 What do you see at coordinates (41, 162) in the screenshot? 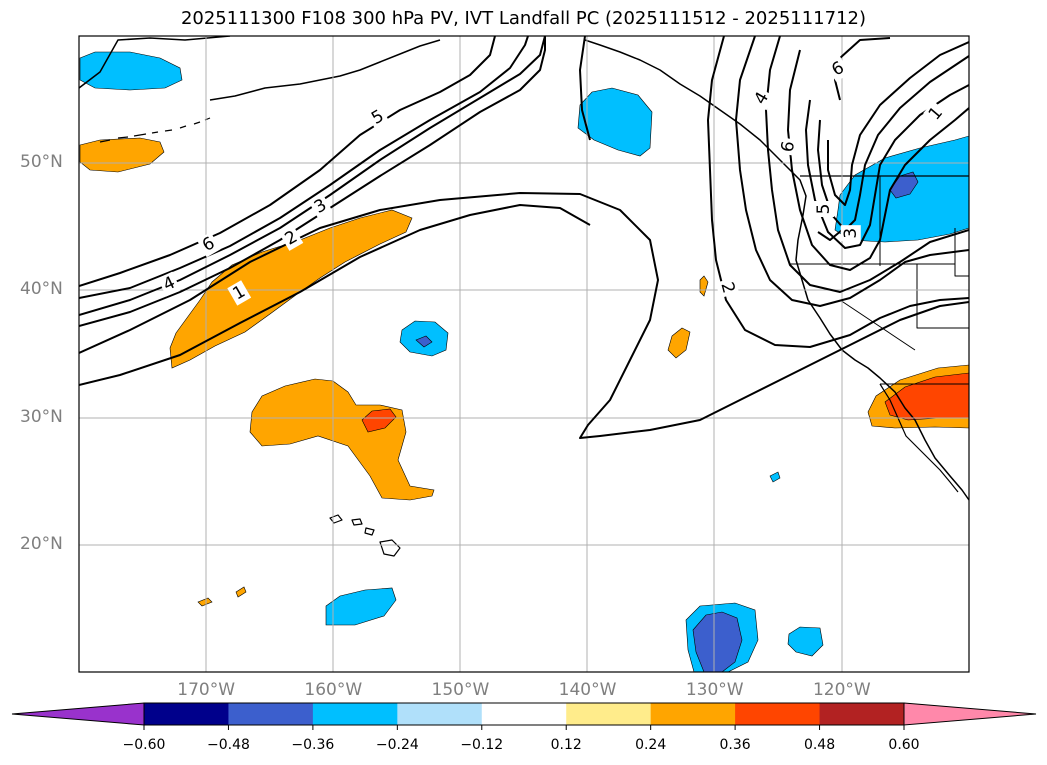
I see `latitude-label: 50°N` at bounding box center [41, 162].